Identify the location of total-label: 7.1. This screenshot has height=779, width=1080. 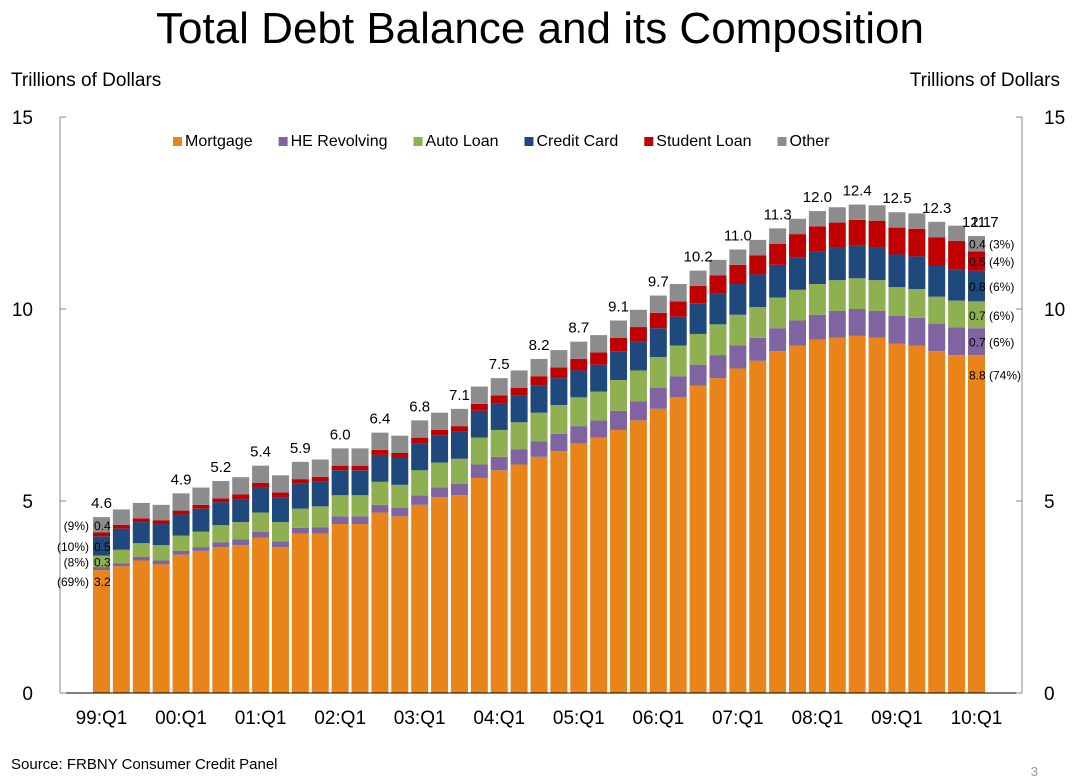
(459, 395).